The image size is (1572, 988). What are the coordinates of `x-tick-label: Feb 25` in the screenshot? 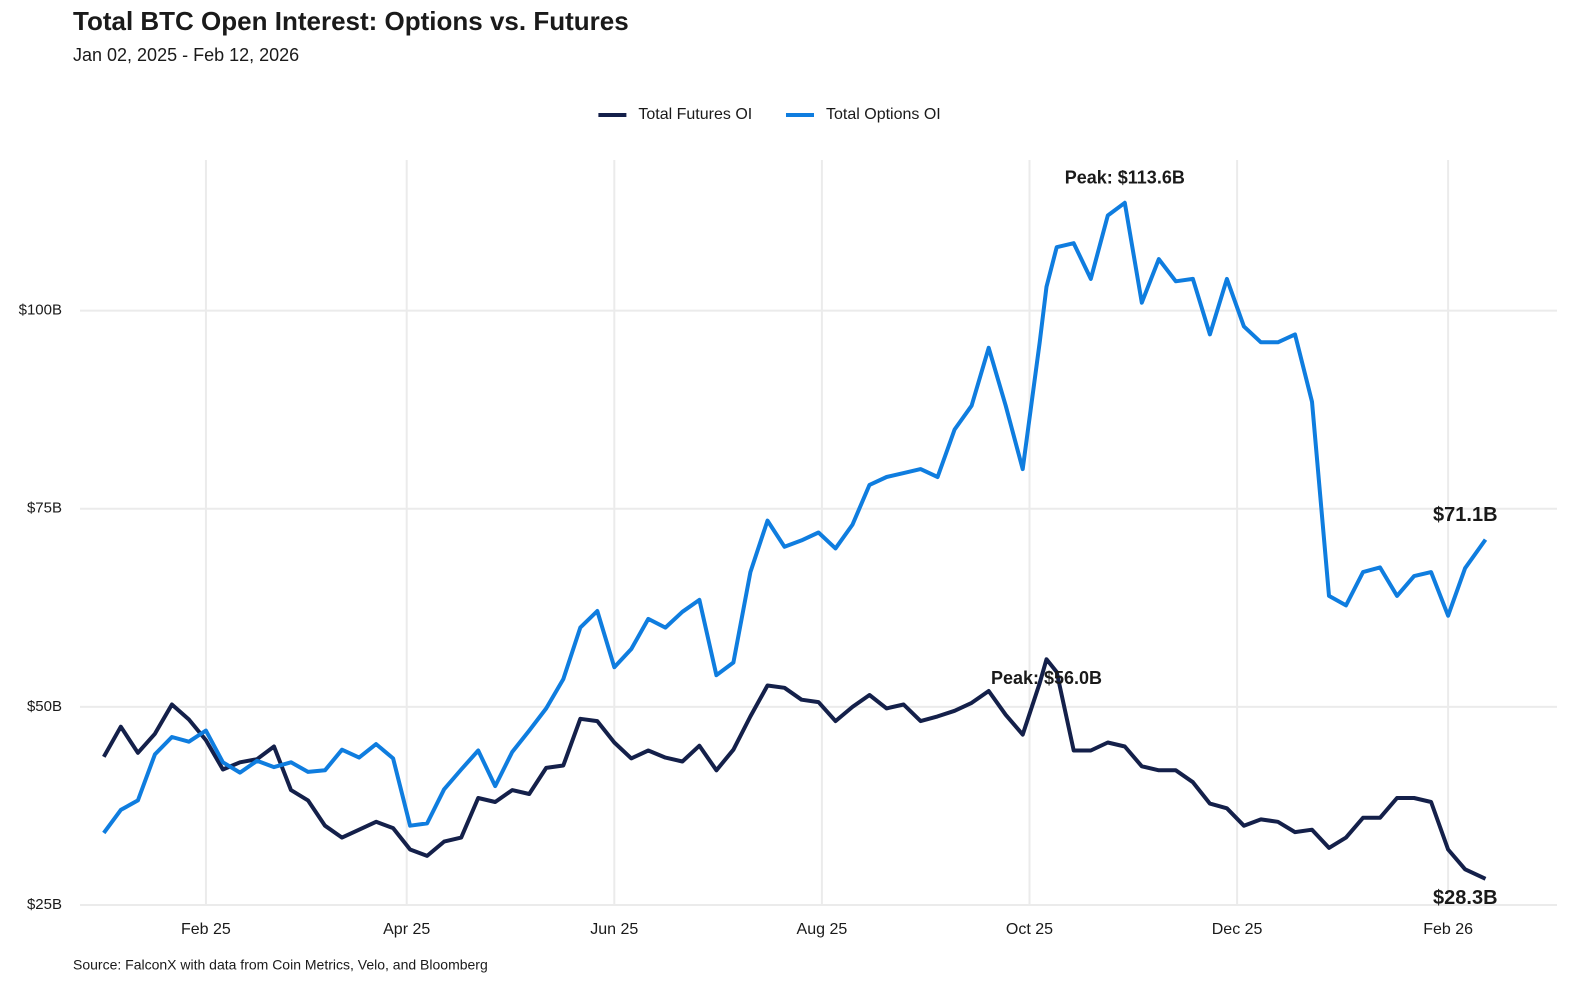 It's located at (206, 929).